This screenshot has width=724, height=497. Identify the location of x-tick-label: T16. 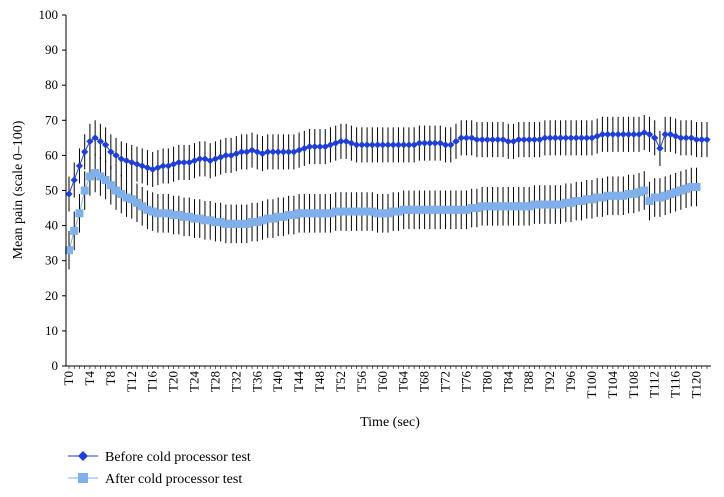
(152, 381).